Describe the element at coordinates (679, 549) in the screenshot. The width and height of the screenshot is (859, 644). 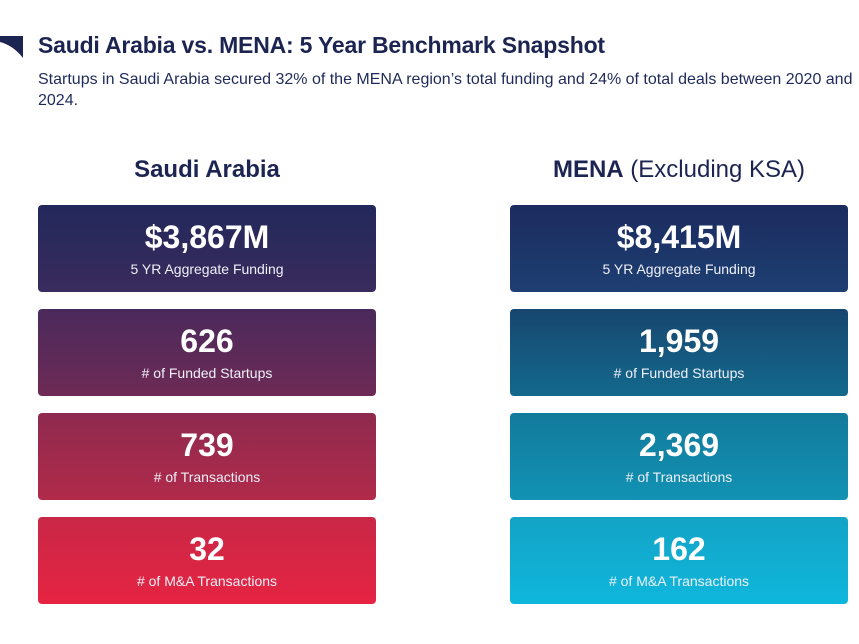
I see `metric-value: 162` at that location.